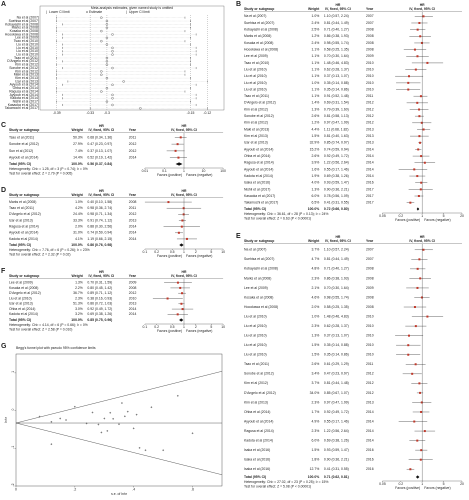  I want to click on hr-ci: 0.62 (0.28, 1.37), so click(336, 326).